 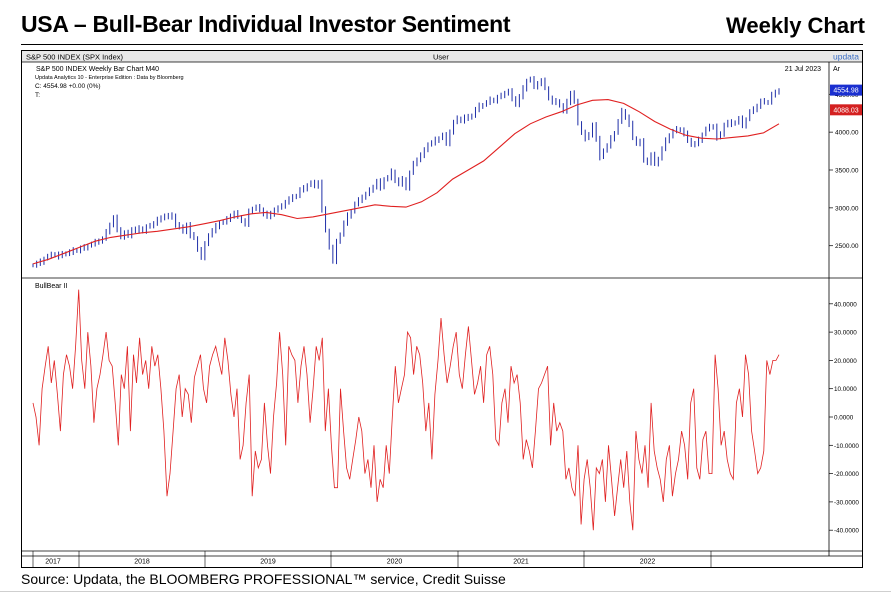 What do you see at coordinates (847, 133) in the screenshot?
I see `price-tick-label: 4000.00` at bounding box center [847, 133].